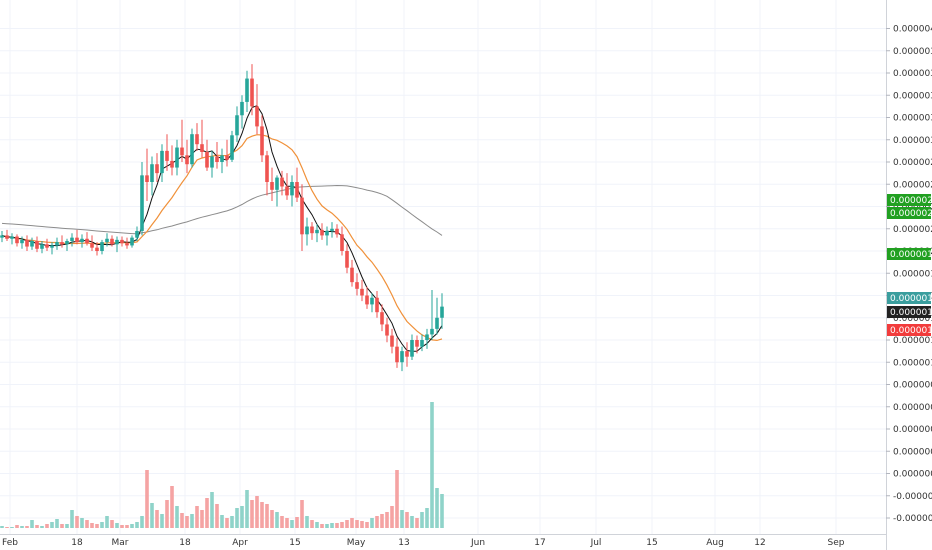 Image resolution: width=932 pixels, height=550 pixels. I want to click on price-tag-last, so click(909, 312).